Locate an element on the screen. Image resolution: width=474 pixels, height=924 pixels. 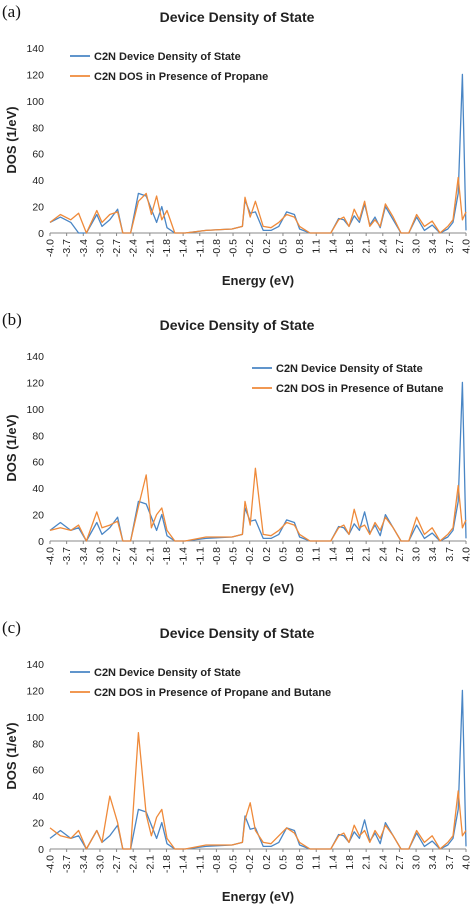
panel-label: (c) is located at coordinates (11, 627).